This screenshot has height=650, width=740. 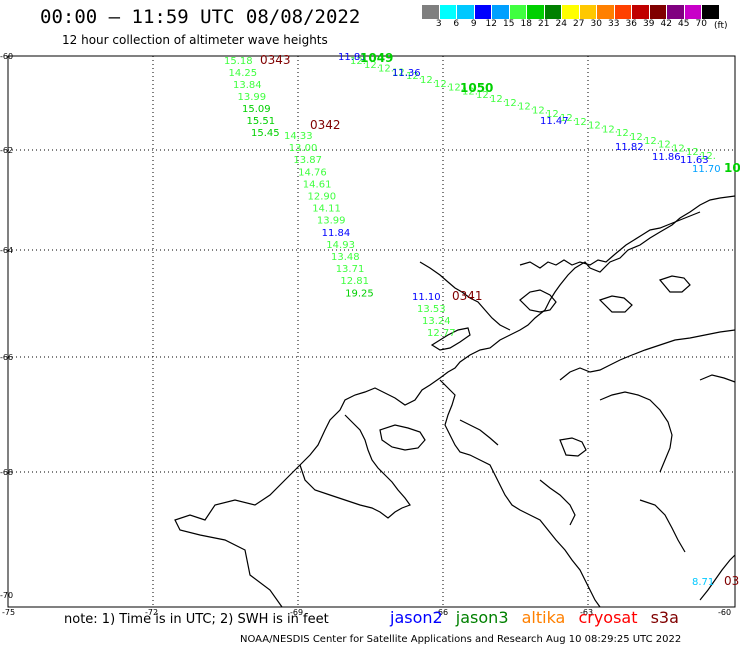 What do you see at coordinates (596, 24) in the screenshot?
I see `color-scale-label: 30` at bounding box center [596, 24].